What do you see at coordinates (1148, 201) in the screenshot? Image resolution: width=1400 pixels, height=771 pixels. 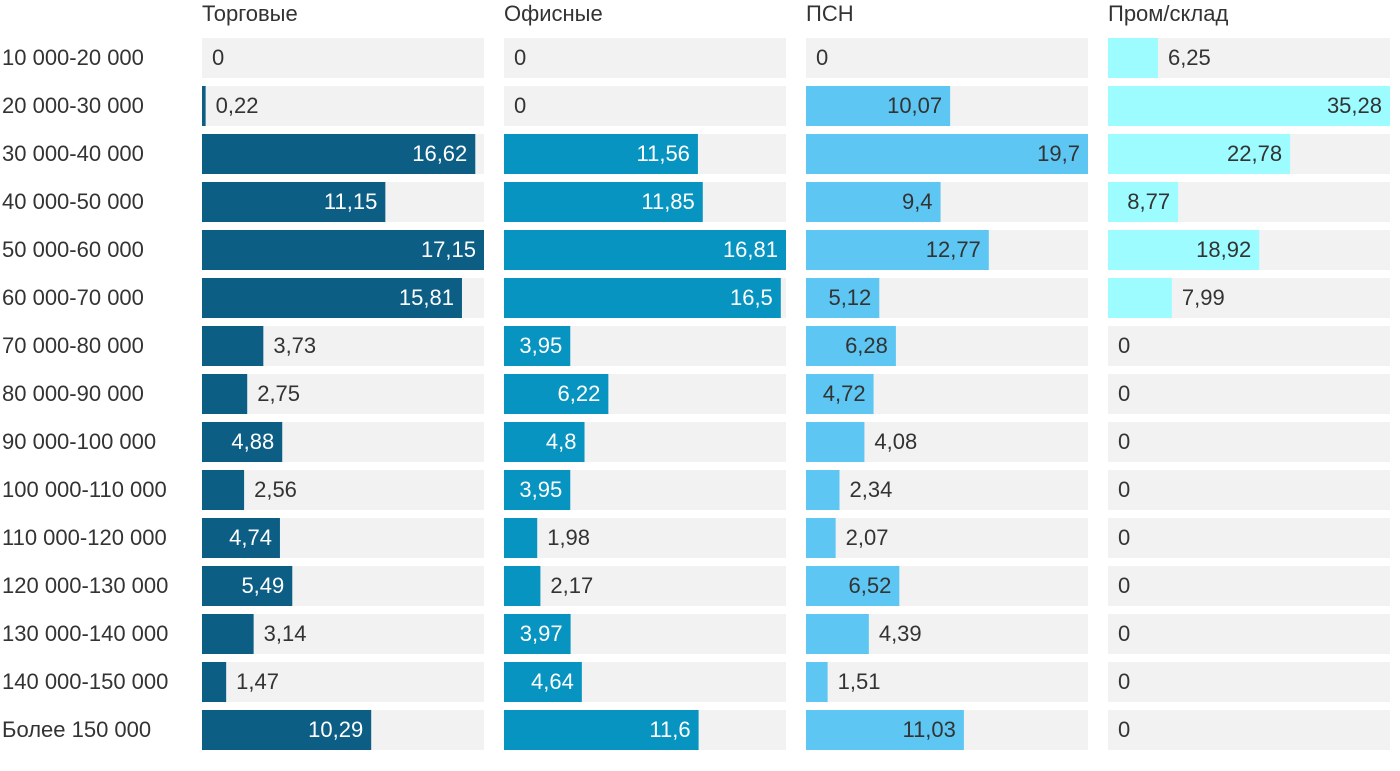 I see `value-label: 8,77` at bounding box center [1148, 201].